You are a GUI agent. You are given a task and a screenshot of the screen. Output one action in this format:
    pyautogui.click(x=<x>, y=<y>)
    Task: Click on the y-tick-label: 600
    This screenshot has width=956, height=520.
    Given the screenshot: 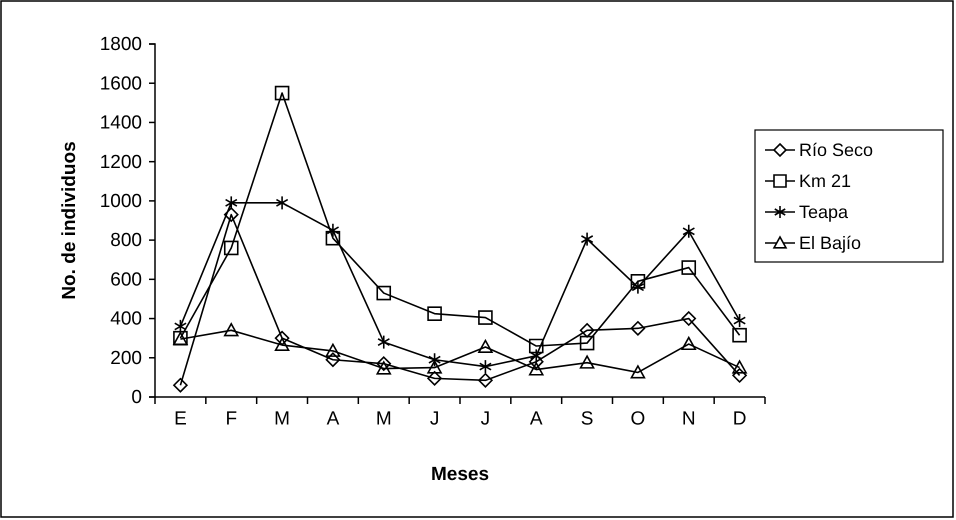 What is the action you would take?
    pyautogui.click(x=126, y=279)
    